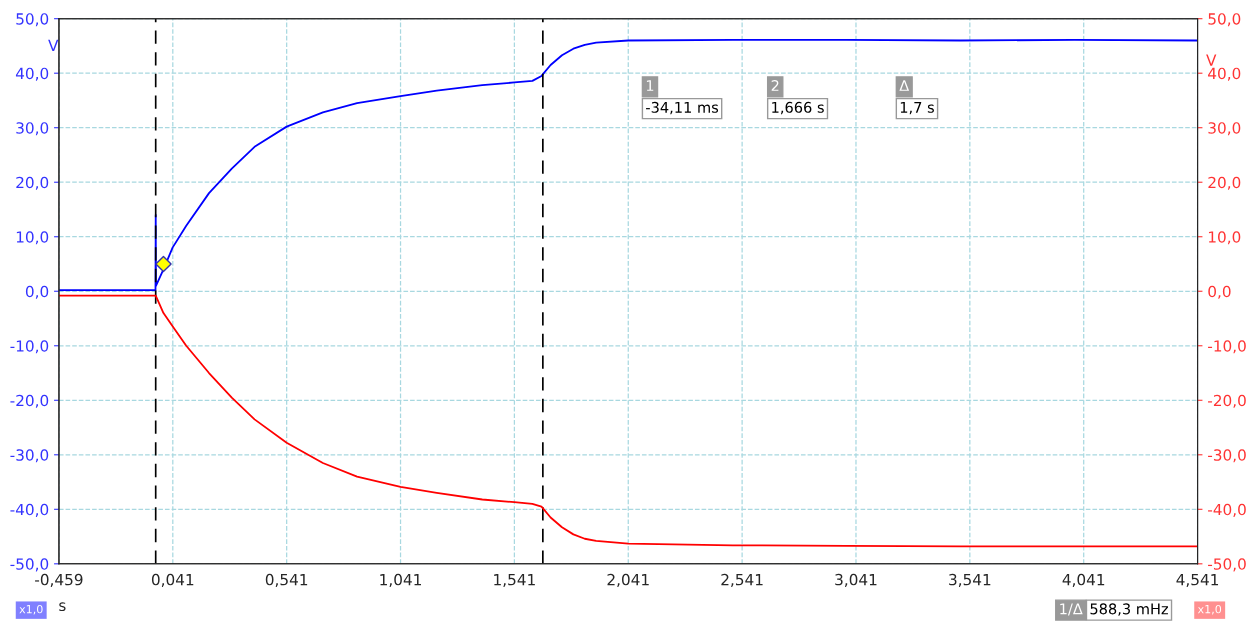  What do you see at coordinates (1224, 238) in the screenshot?
I see `y2-tick-label: 10,0` at bounding box center [1224, 238].